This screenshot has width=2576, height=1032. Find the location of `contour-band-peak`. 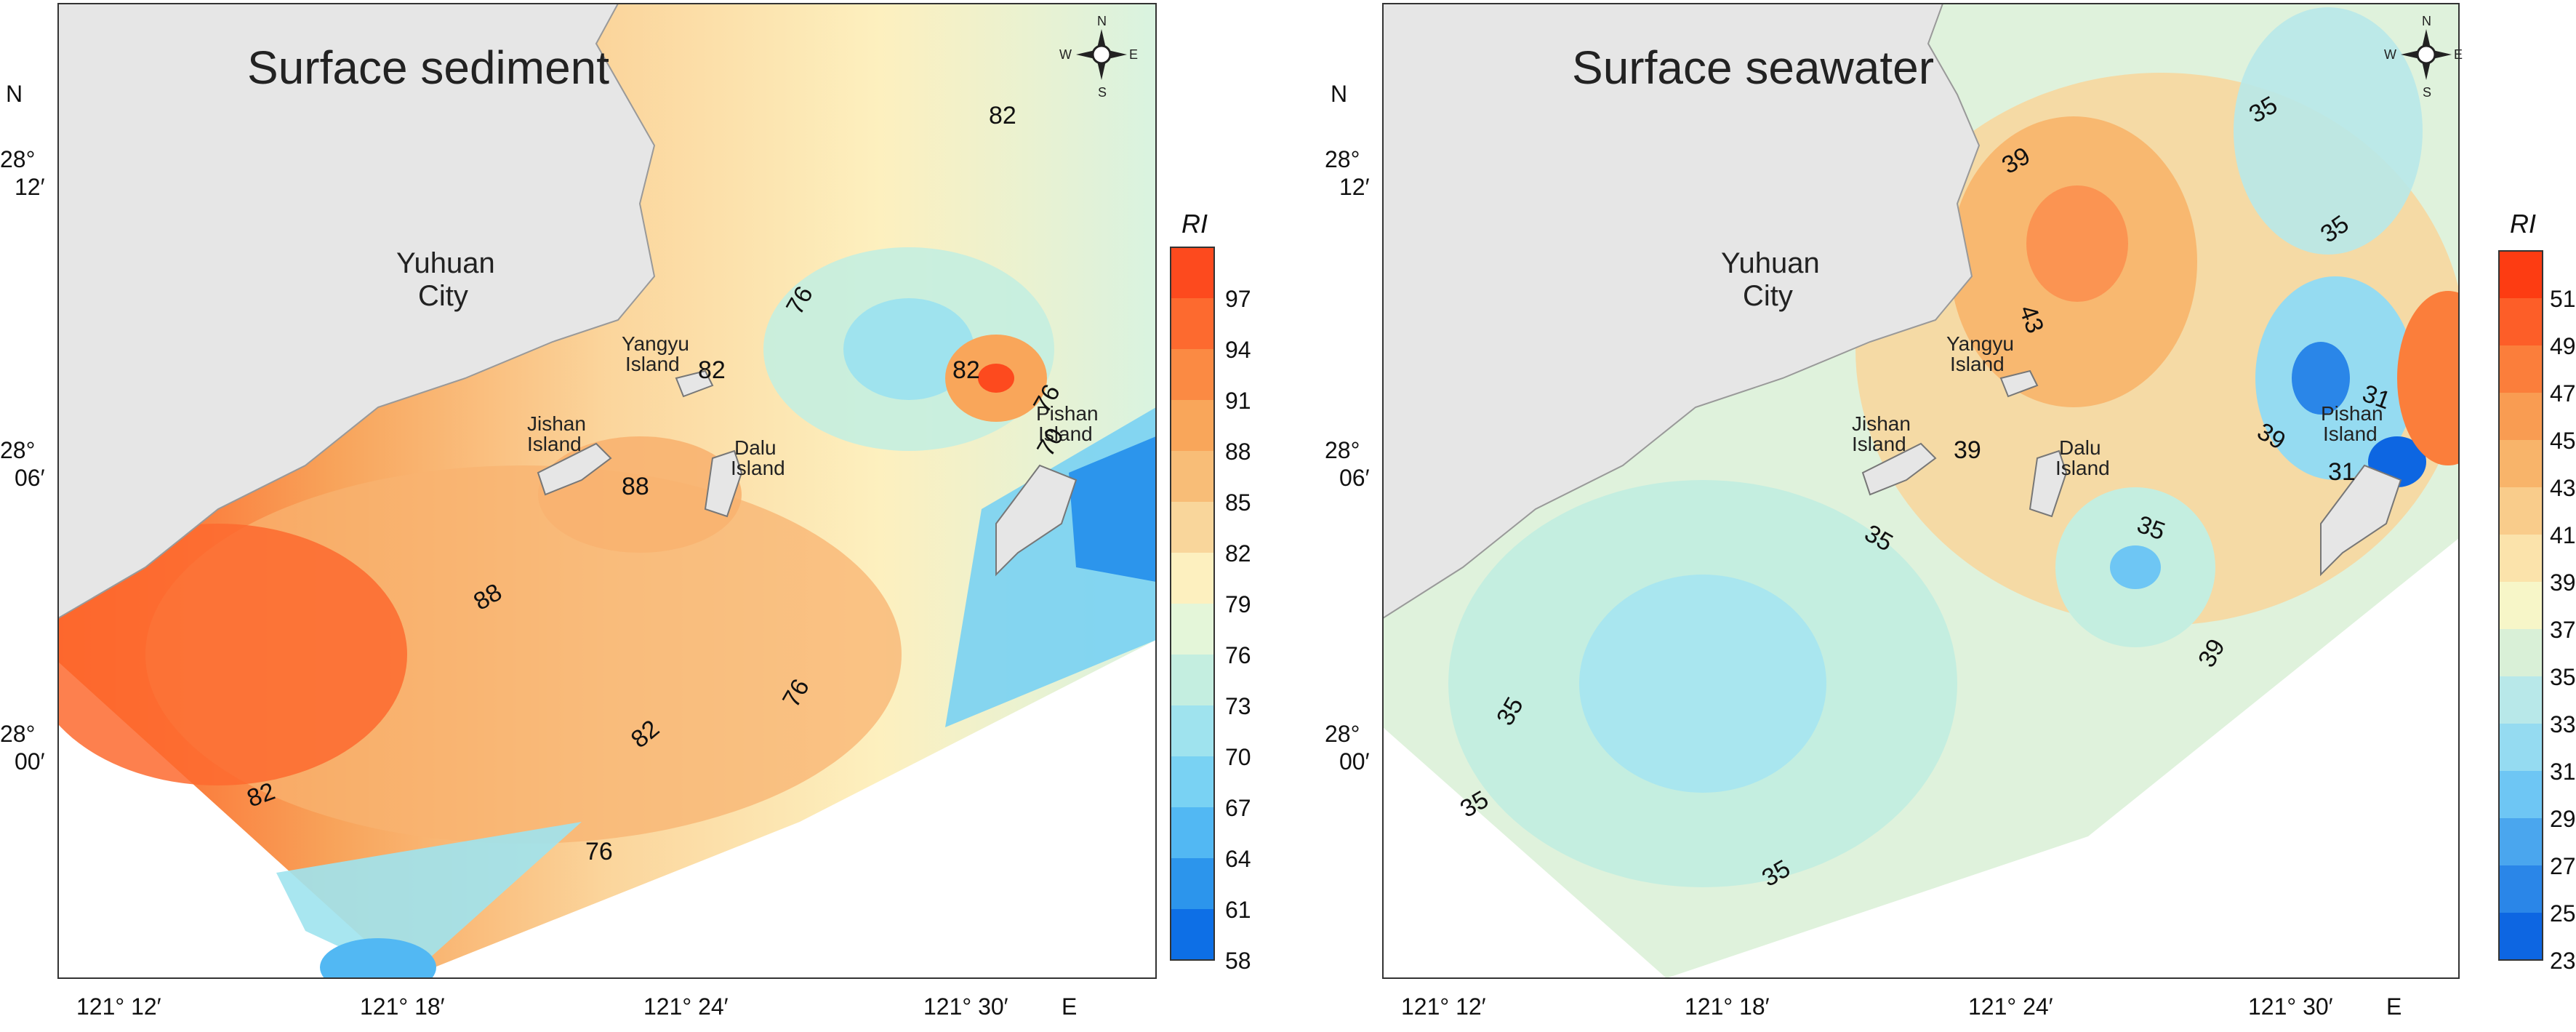

contour-band-peak is located at coordinates (996, 378).